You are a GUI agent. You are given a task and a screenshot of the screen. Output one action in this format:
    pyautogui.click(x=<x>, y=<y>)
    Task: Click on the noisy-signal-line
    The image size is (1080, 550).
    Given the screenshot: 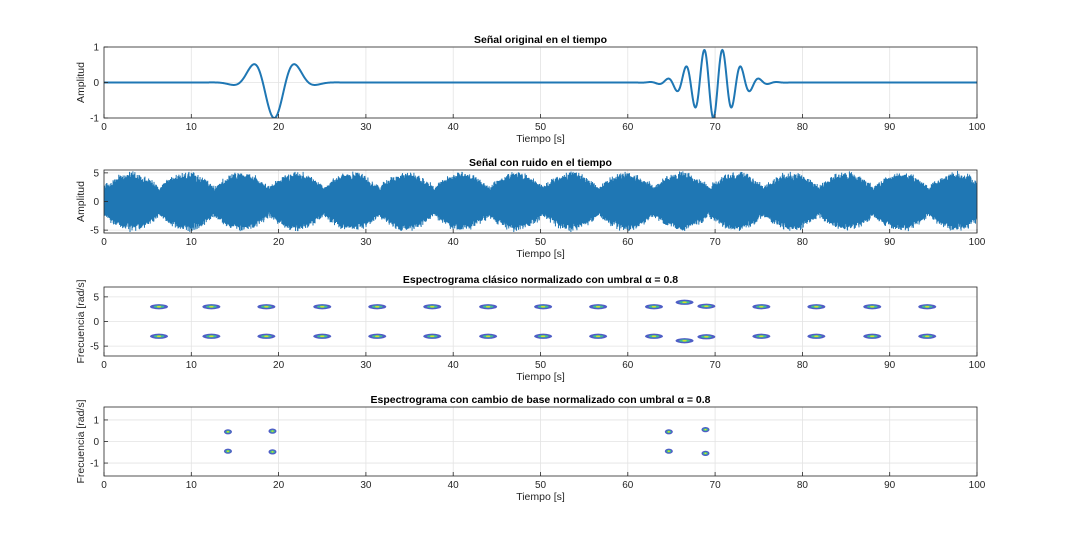 What is the action you would take?
    pyautogui.click(x=540, y=201)
    